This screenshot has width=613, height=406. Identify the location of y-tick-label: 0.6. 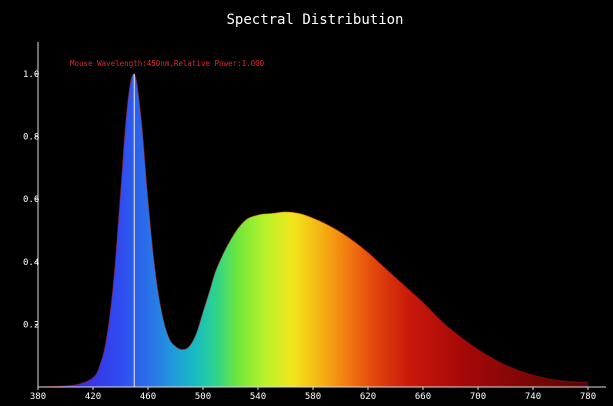
(31, 200).